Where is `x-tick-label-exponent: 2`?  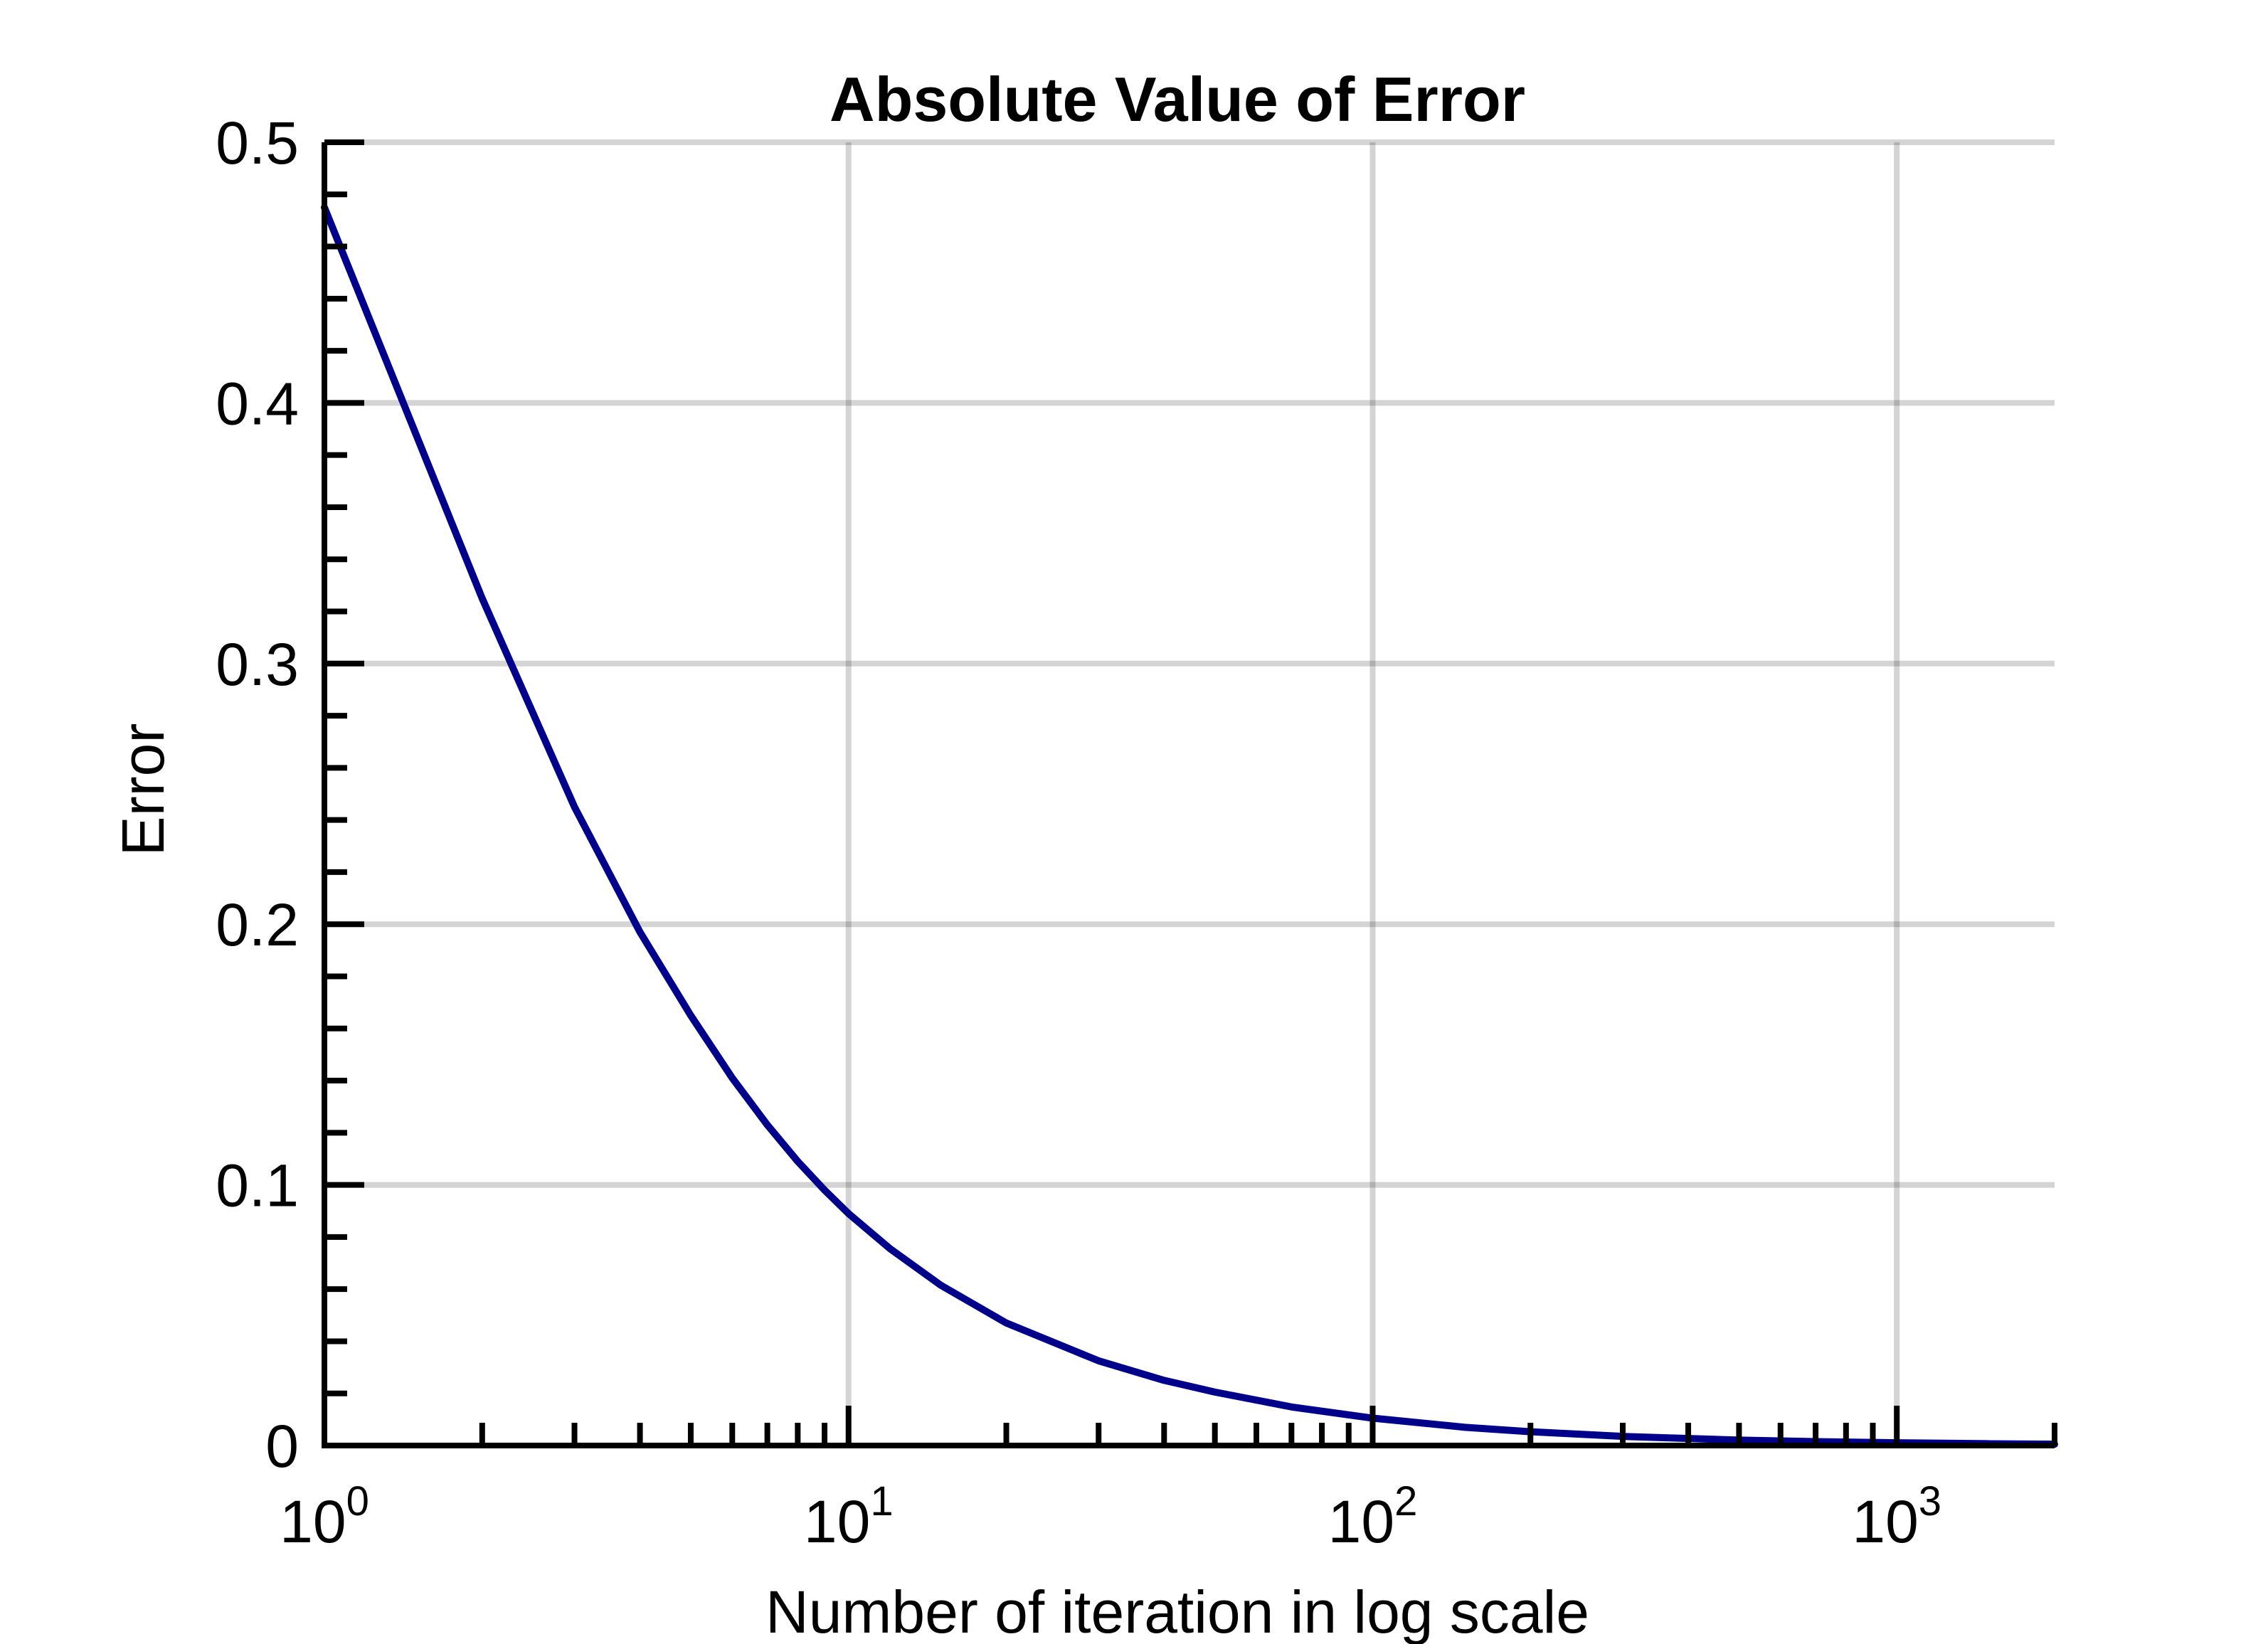 x-tick-label-exponent: 2 is located at coordinates (1405, 1501).